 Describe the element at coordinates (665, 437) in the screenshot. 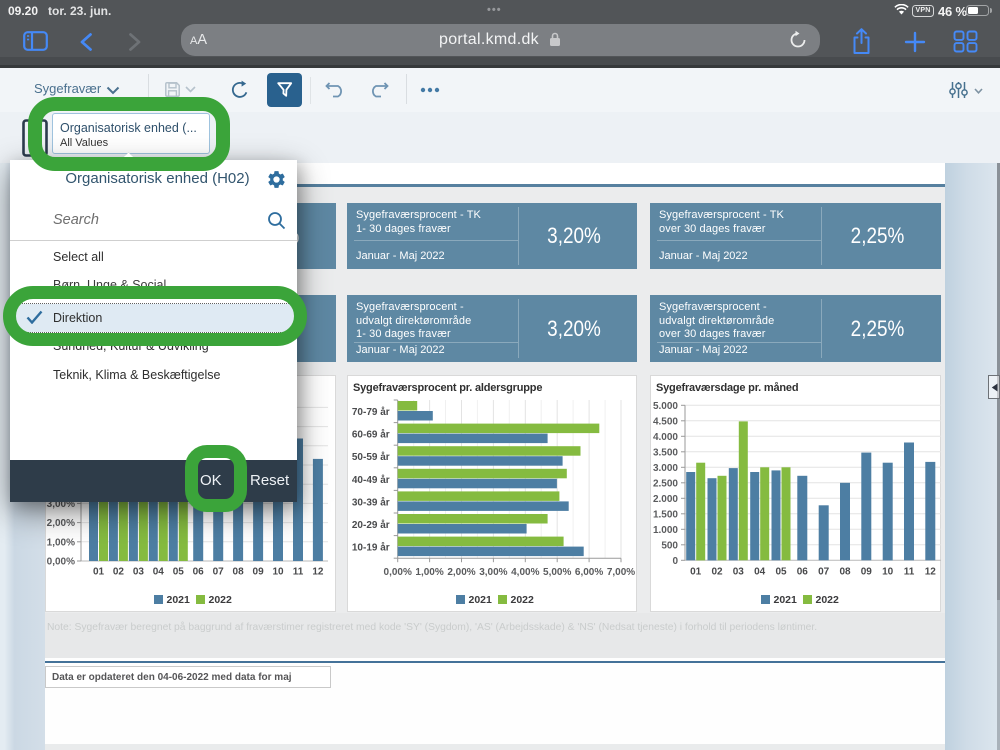

I see `svg-text: 4.000` at that location.